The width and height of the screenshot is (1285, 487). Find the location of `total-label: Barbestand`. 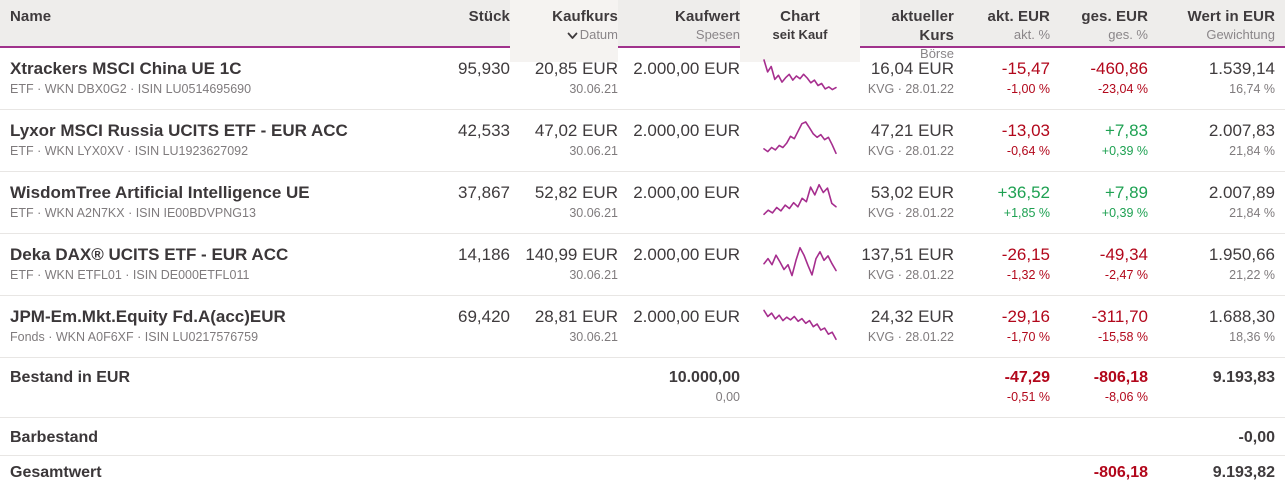

total-label: Barbestand is located at coordinates (54, 437).